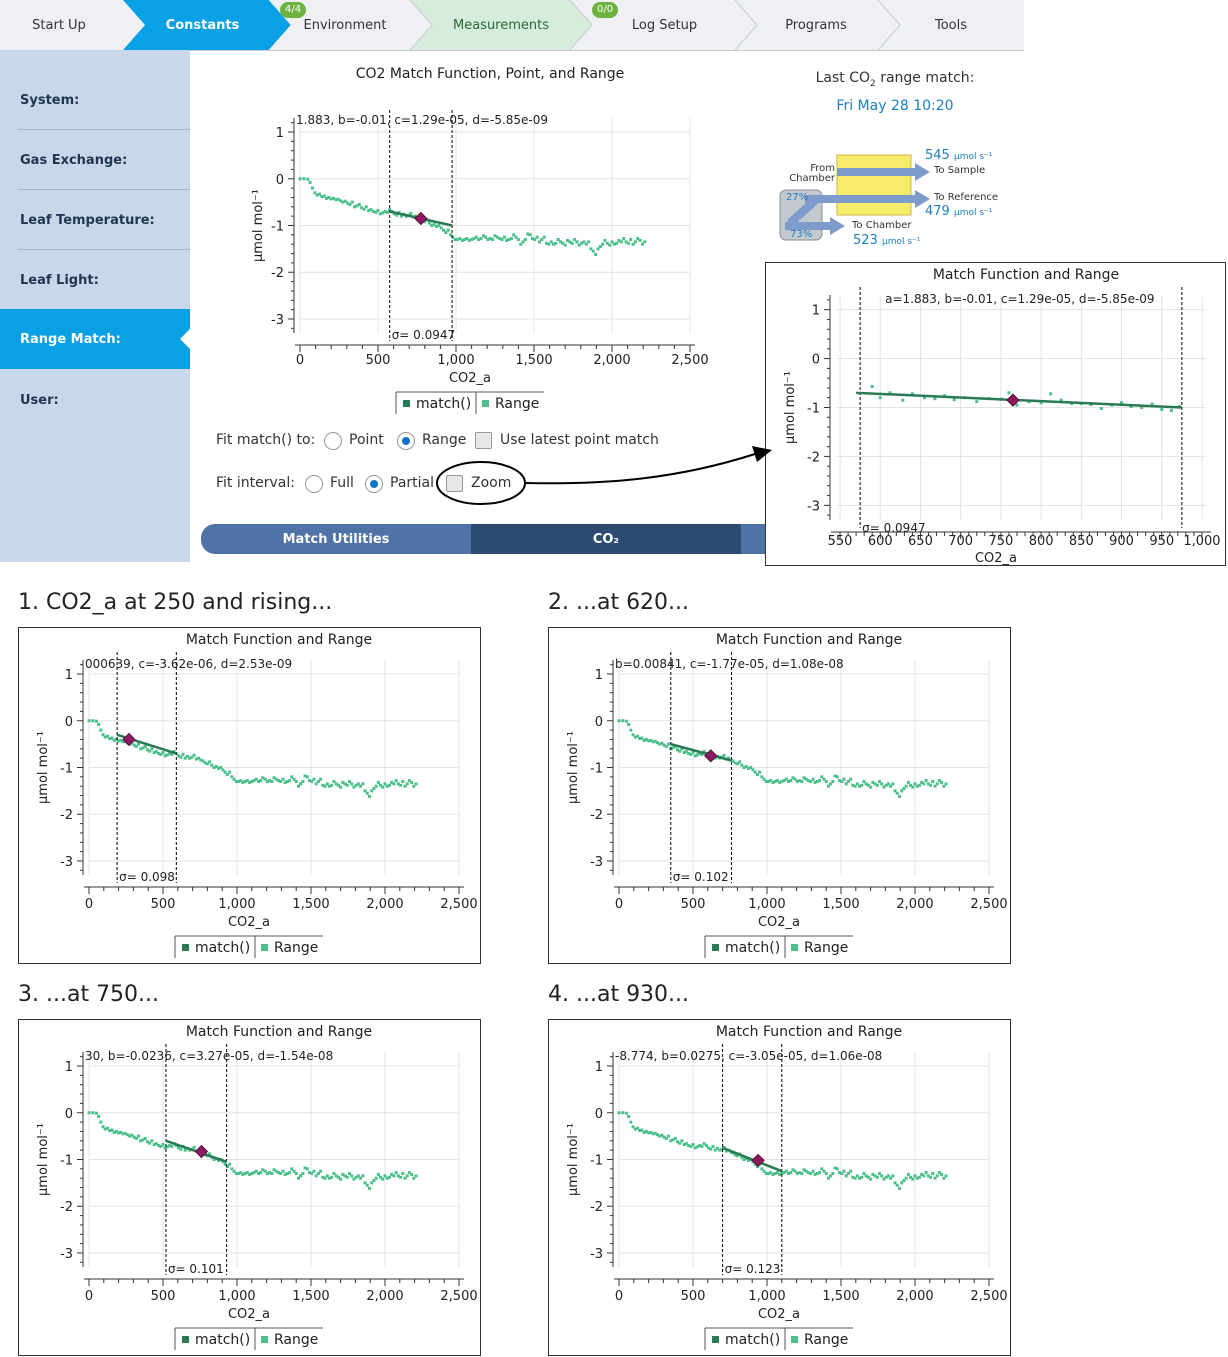  Describe the element at coordinates (188, 664) in the screenshot. I see `fit-equation: 000639, c=-3.62e-06, d=2.53e-09` at that location.